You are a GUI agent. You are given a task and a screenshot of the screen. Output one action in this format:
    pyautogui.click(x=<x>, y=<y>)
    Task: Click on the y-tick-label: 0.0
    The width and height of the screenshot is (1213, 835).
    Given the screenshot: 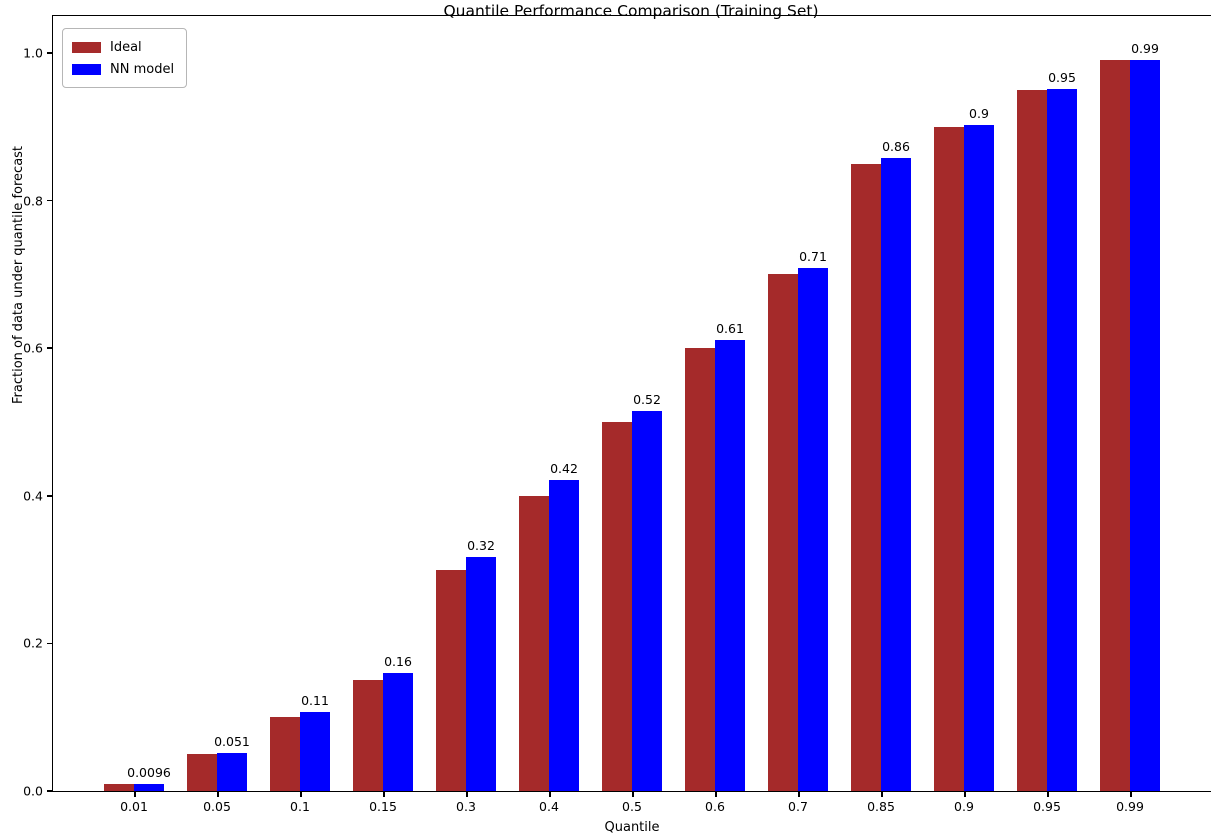 What is the action you would take?
    pyautogui.click(x=33, y=791)
    